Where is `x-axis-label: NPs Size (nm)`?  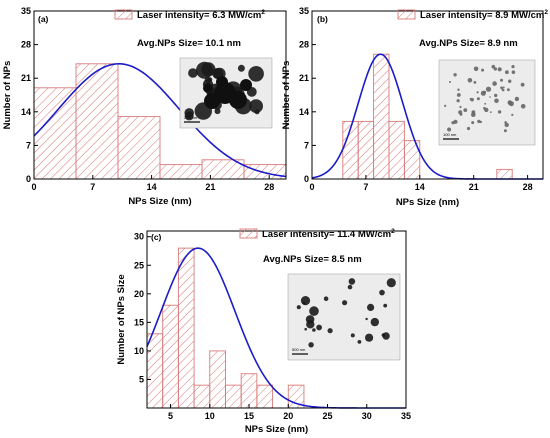 x-axis-label: NPs Size (nm) is located at coordinates (276, 429).